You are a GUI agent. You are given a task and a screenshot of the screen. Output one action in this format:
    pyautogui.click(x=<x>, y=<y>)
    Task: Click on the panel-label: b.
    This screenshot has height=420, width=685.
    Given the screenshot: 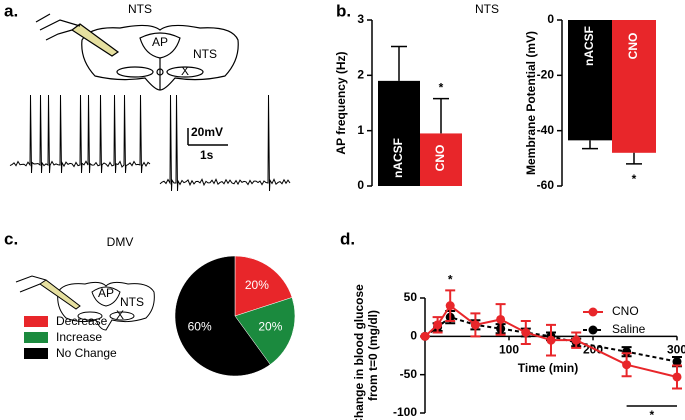 What is the action you would take?
    pyautogui.click(x=343, y=10)
    